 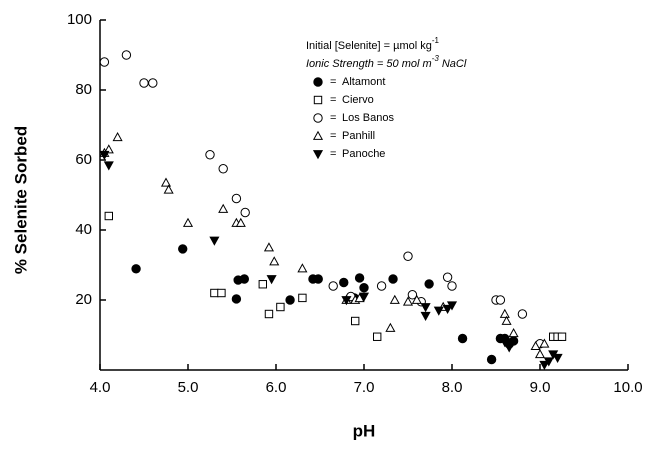 What do you see at coordinates (100, 387) in the screenshot?
I see `x-tick-label: 4.0` at bounding box center [100, 387].